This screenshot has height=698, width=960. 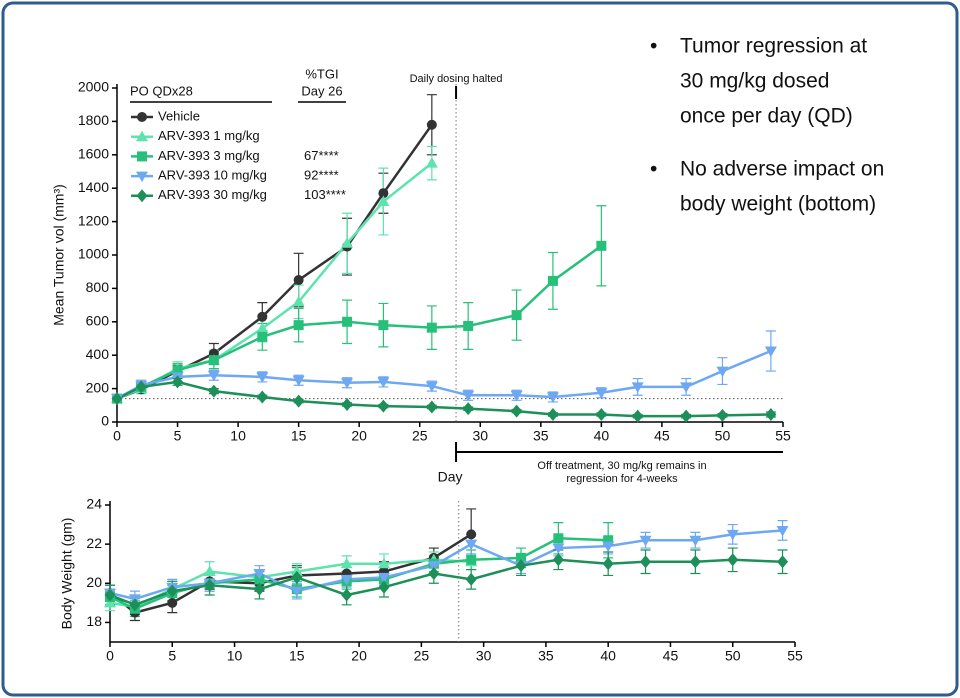 I want to click on bullet-text: 30 mg/kg dosed, so click(x=754, y=81).